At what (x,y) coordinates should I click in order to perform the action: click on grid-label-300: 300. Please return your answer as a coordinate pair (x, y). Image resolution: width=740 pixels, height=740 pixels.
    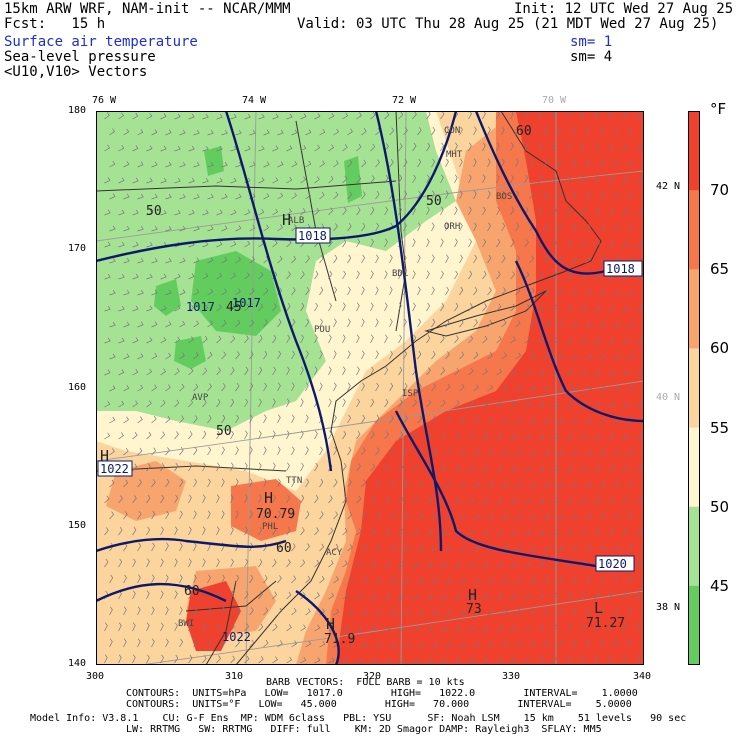
    Looking at the image, I should click on (95, 676).